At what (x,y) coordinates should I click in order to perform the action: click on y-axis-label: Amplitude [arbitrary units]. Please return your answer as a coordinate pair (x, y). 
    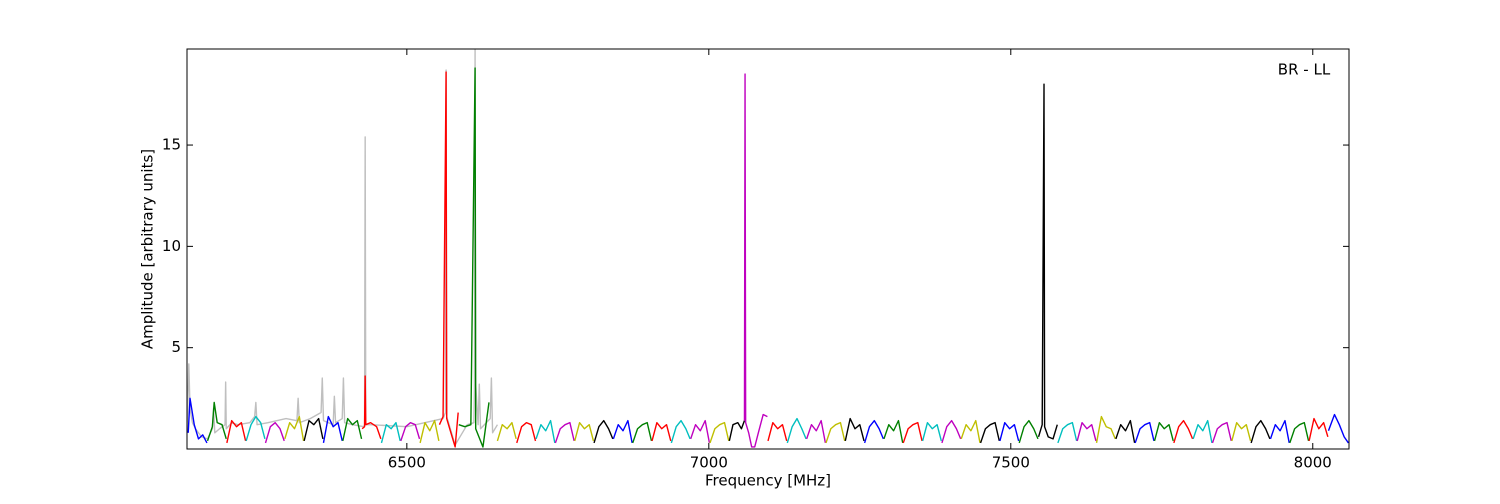
    Looking at the image, I should click on (148, 249).